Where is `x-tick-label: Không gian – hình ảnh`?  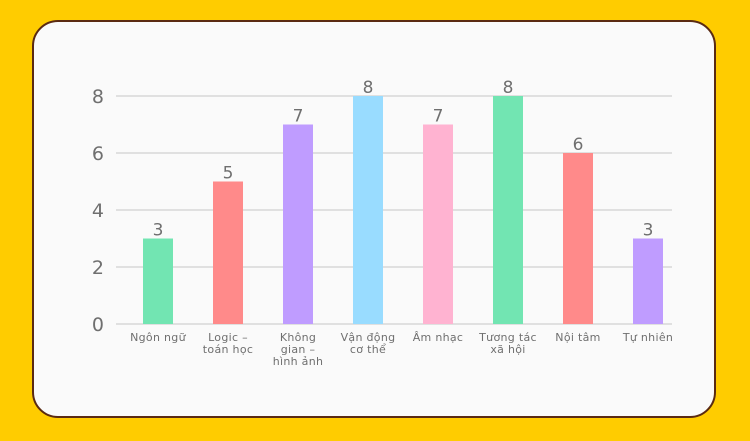
x-tick-label: Không gian – hình ảnh is located at coordinates (298, 349).